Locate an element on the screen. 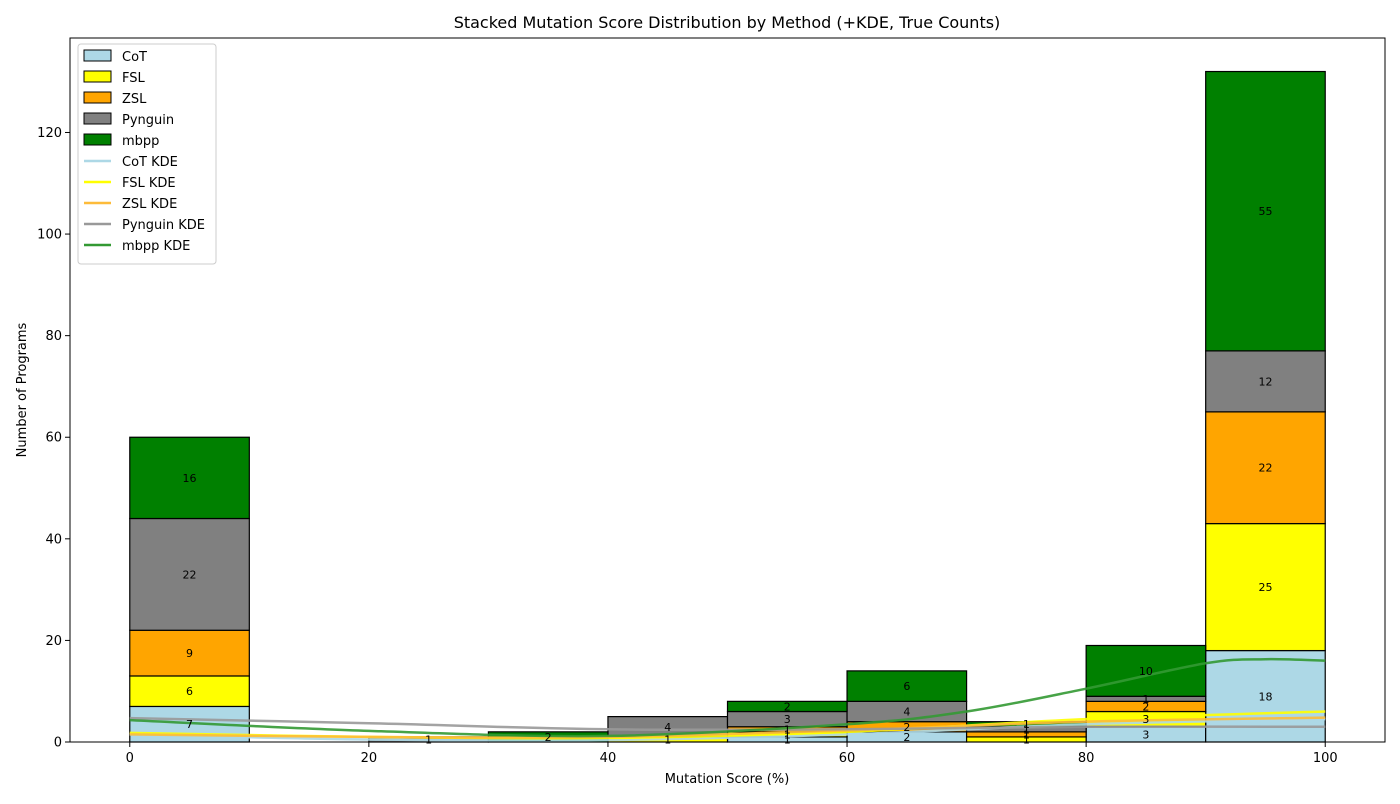 This screenshot has height=804, width=1400. legend-label-pynguin: Pynguin is located at coordinates (148, 120).